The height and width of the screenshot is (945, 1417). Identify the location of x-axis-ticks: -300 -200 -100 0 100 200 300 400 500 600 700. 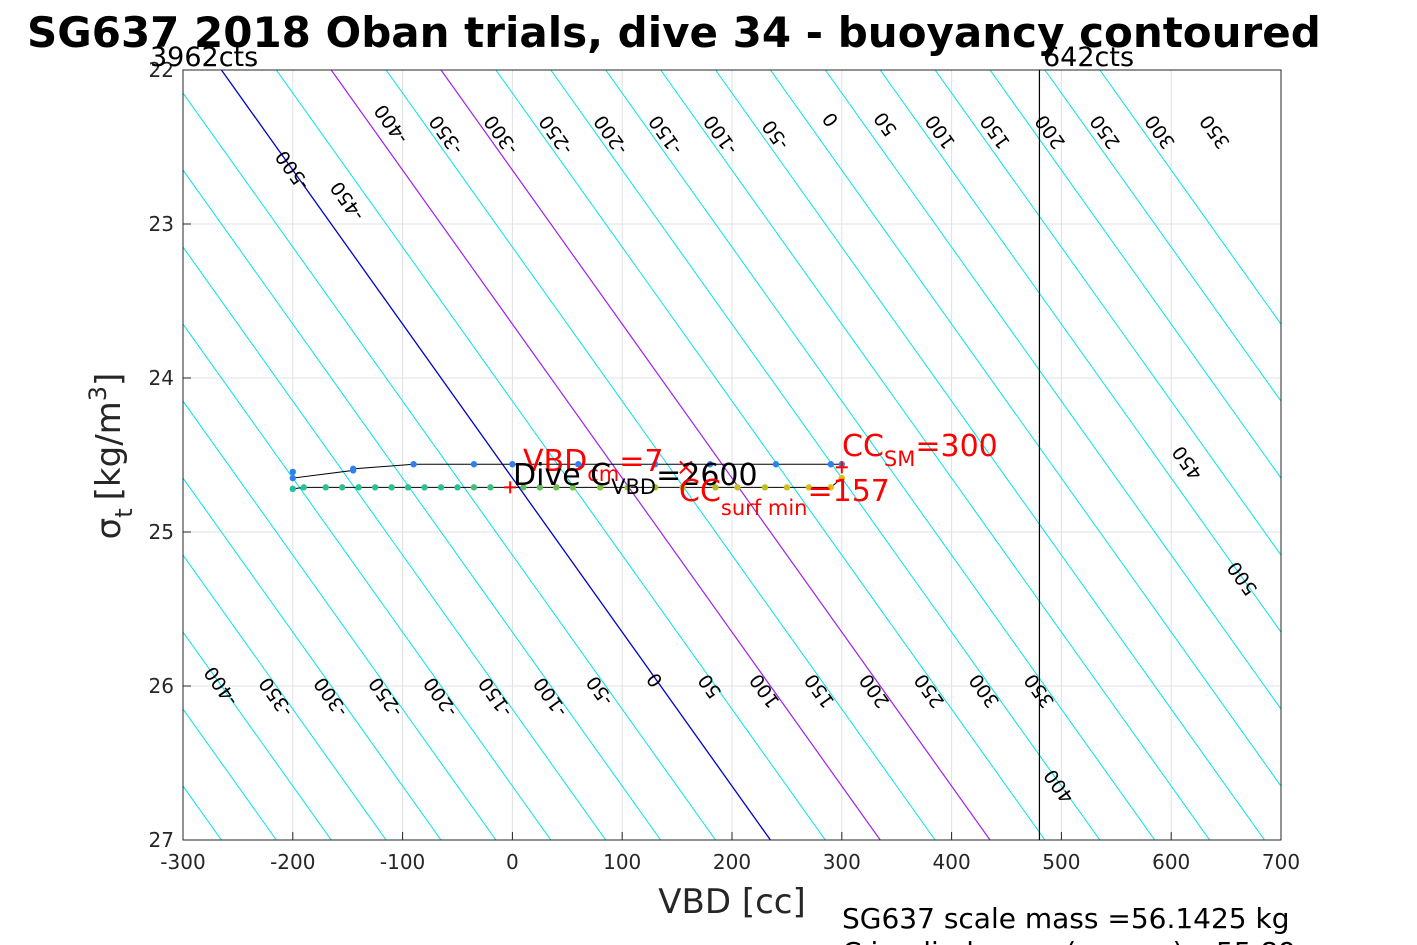
(730, 853).